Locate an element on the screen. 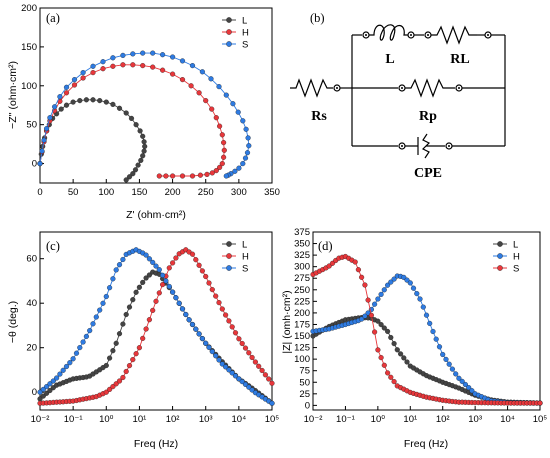  panel-d-xtick-label: 10⁰ is located at coordinates (378, 419).